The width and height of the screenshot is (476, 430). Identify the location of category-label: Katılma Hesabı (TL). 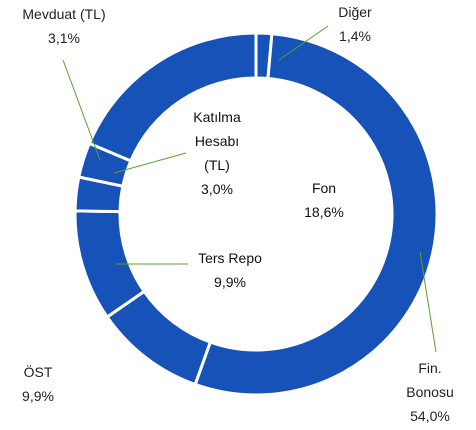
(217, 141).